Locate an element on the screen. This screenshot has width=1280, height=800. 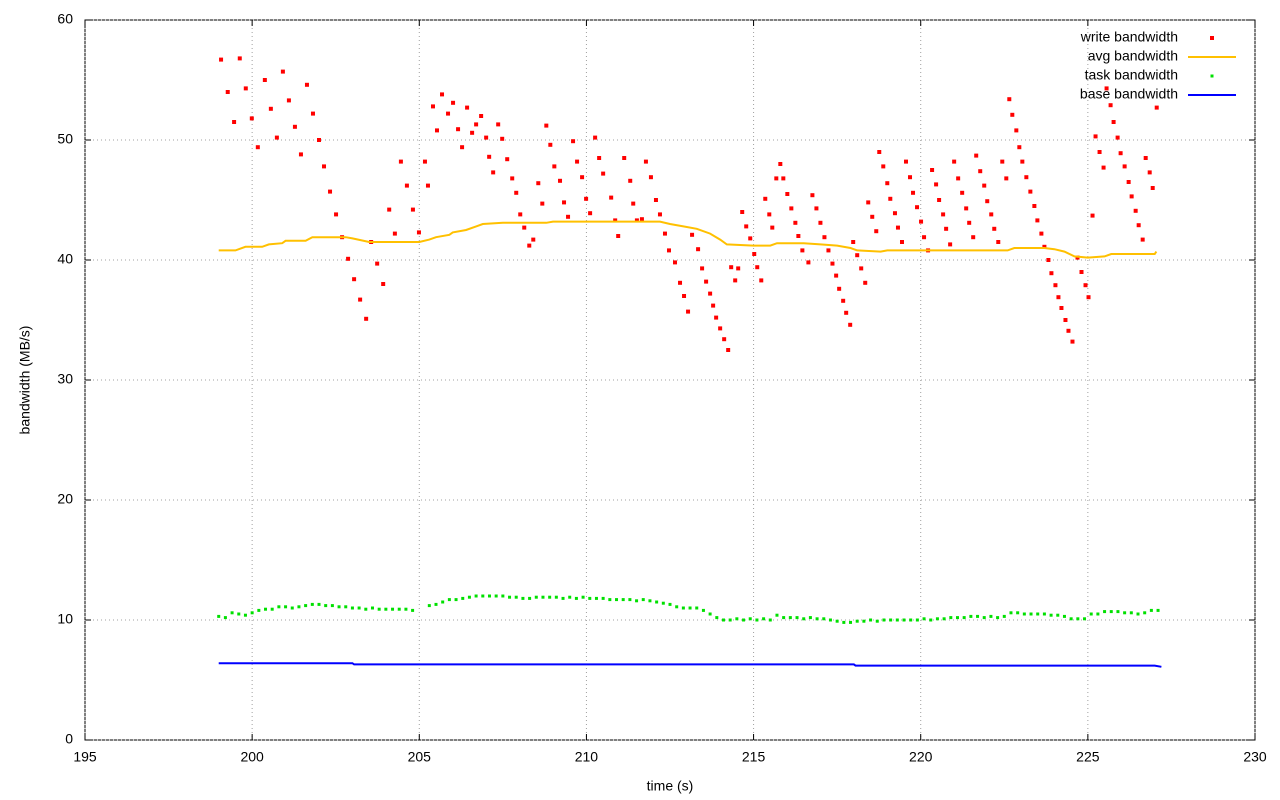
legend-swatch is located at coordinates (1212, 38).